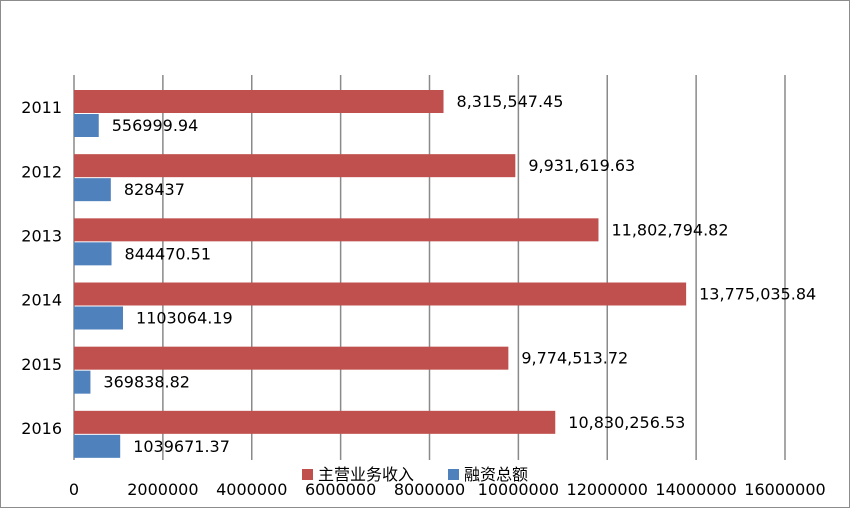 The image size is (851, 509). Describe the element at coordinates (453, 474) in the screenshot. I see `legend-swatch-financing` at that location.